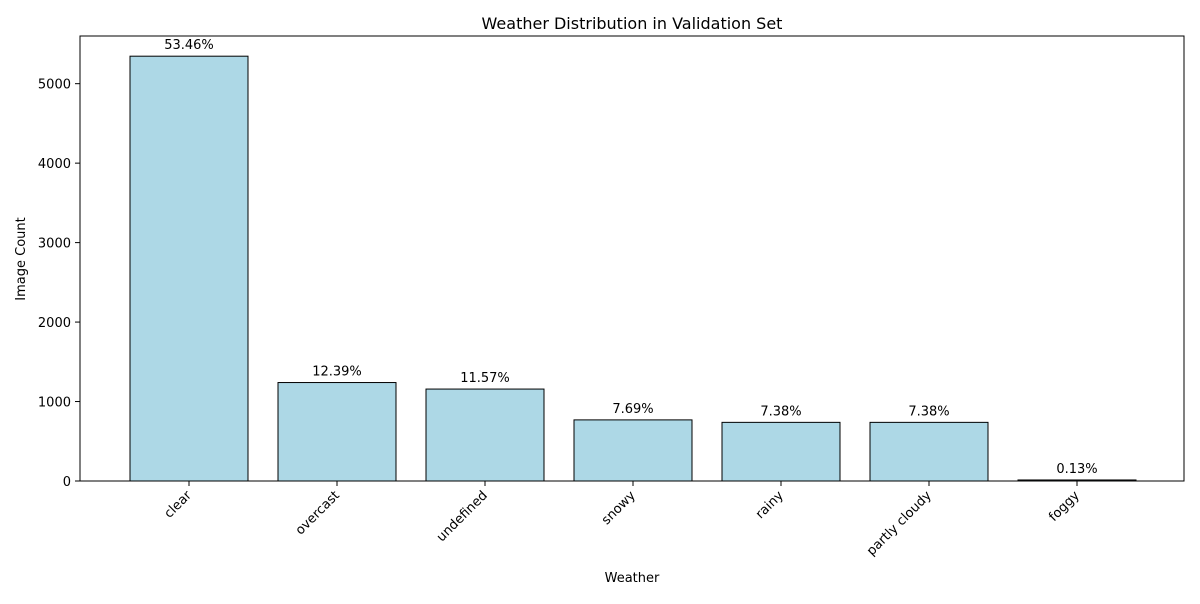 The image size is (1200, 604). Describe the element at coordinates (462, 516) in the screenshot. I see `x-tick-label: undefined` at that location.